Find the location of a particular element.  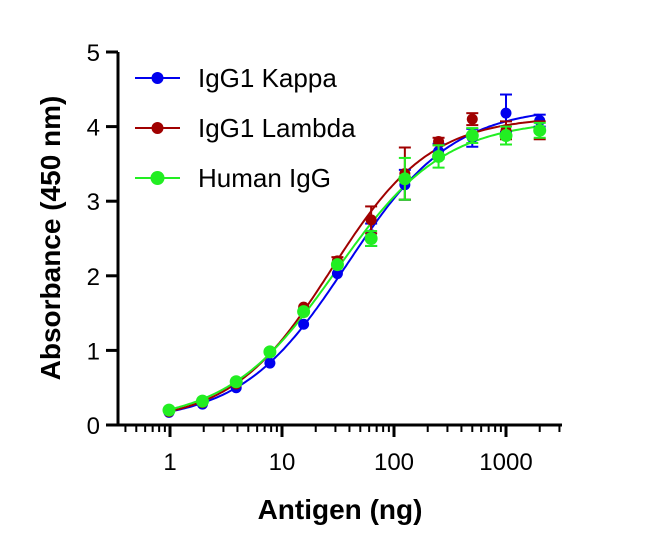

y-tick-label: 0 is located at coordinates (93, 426).